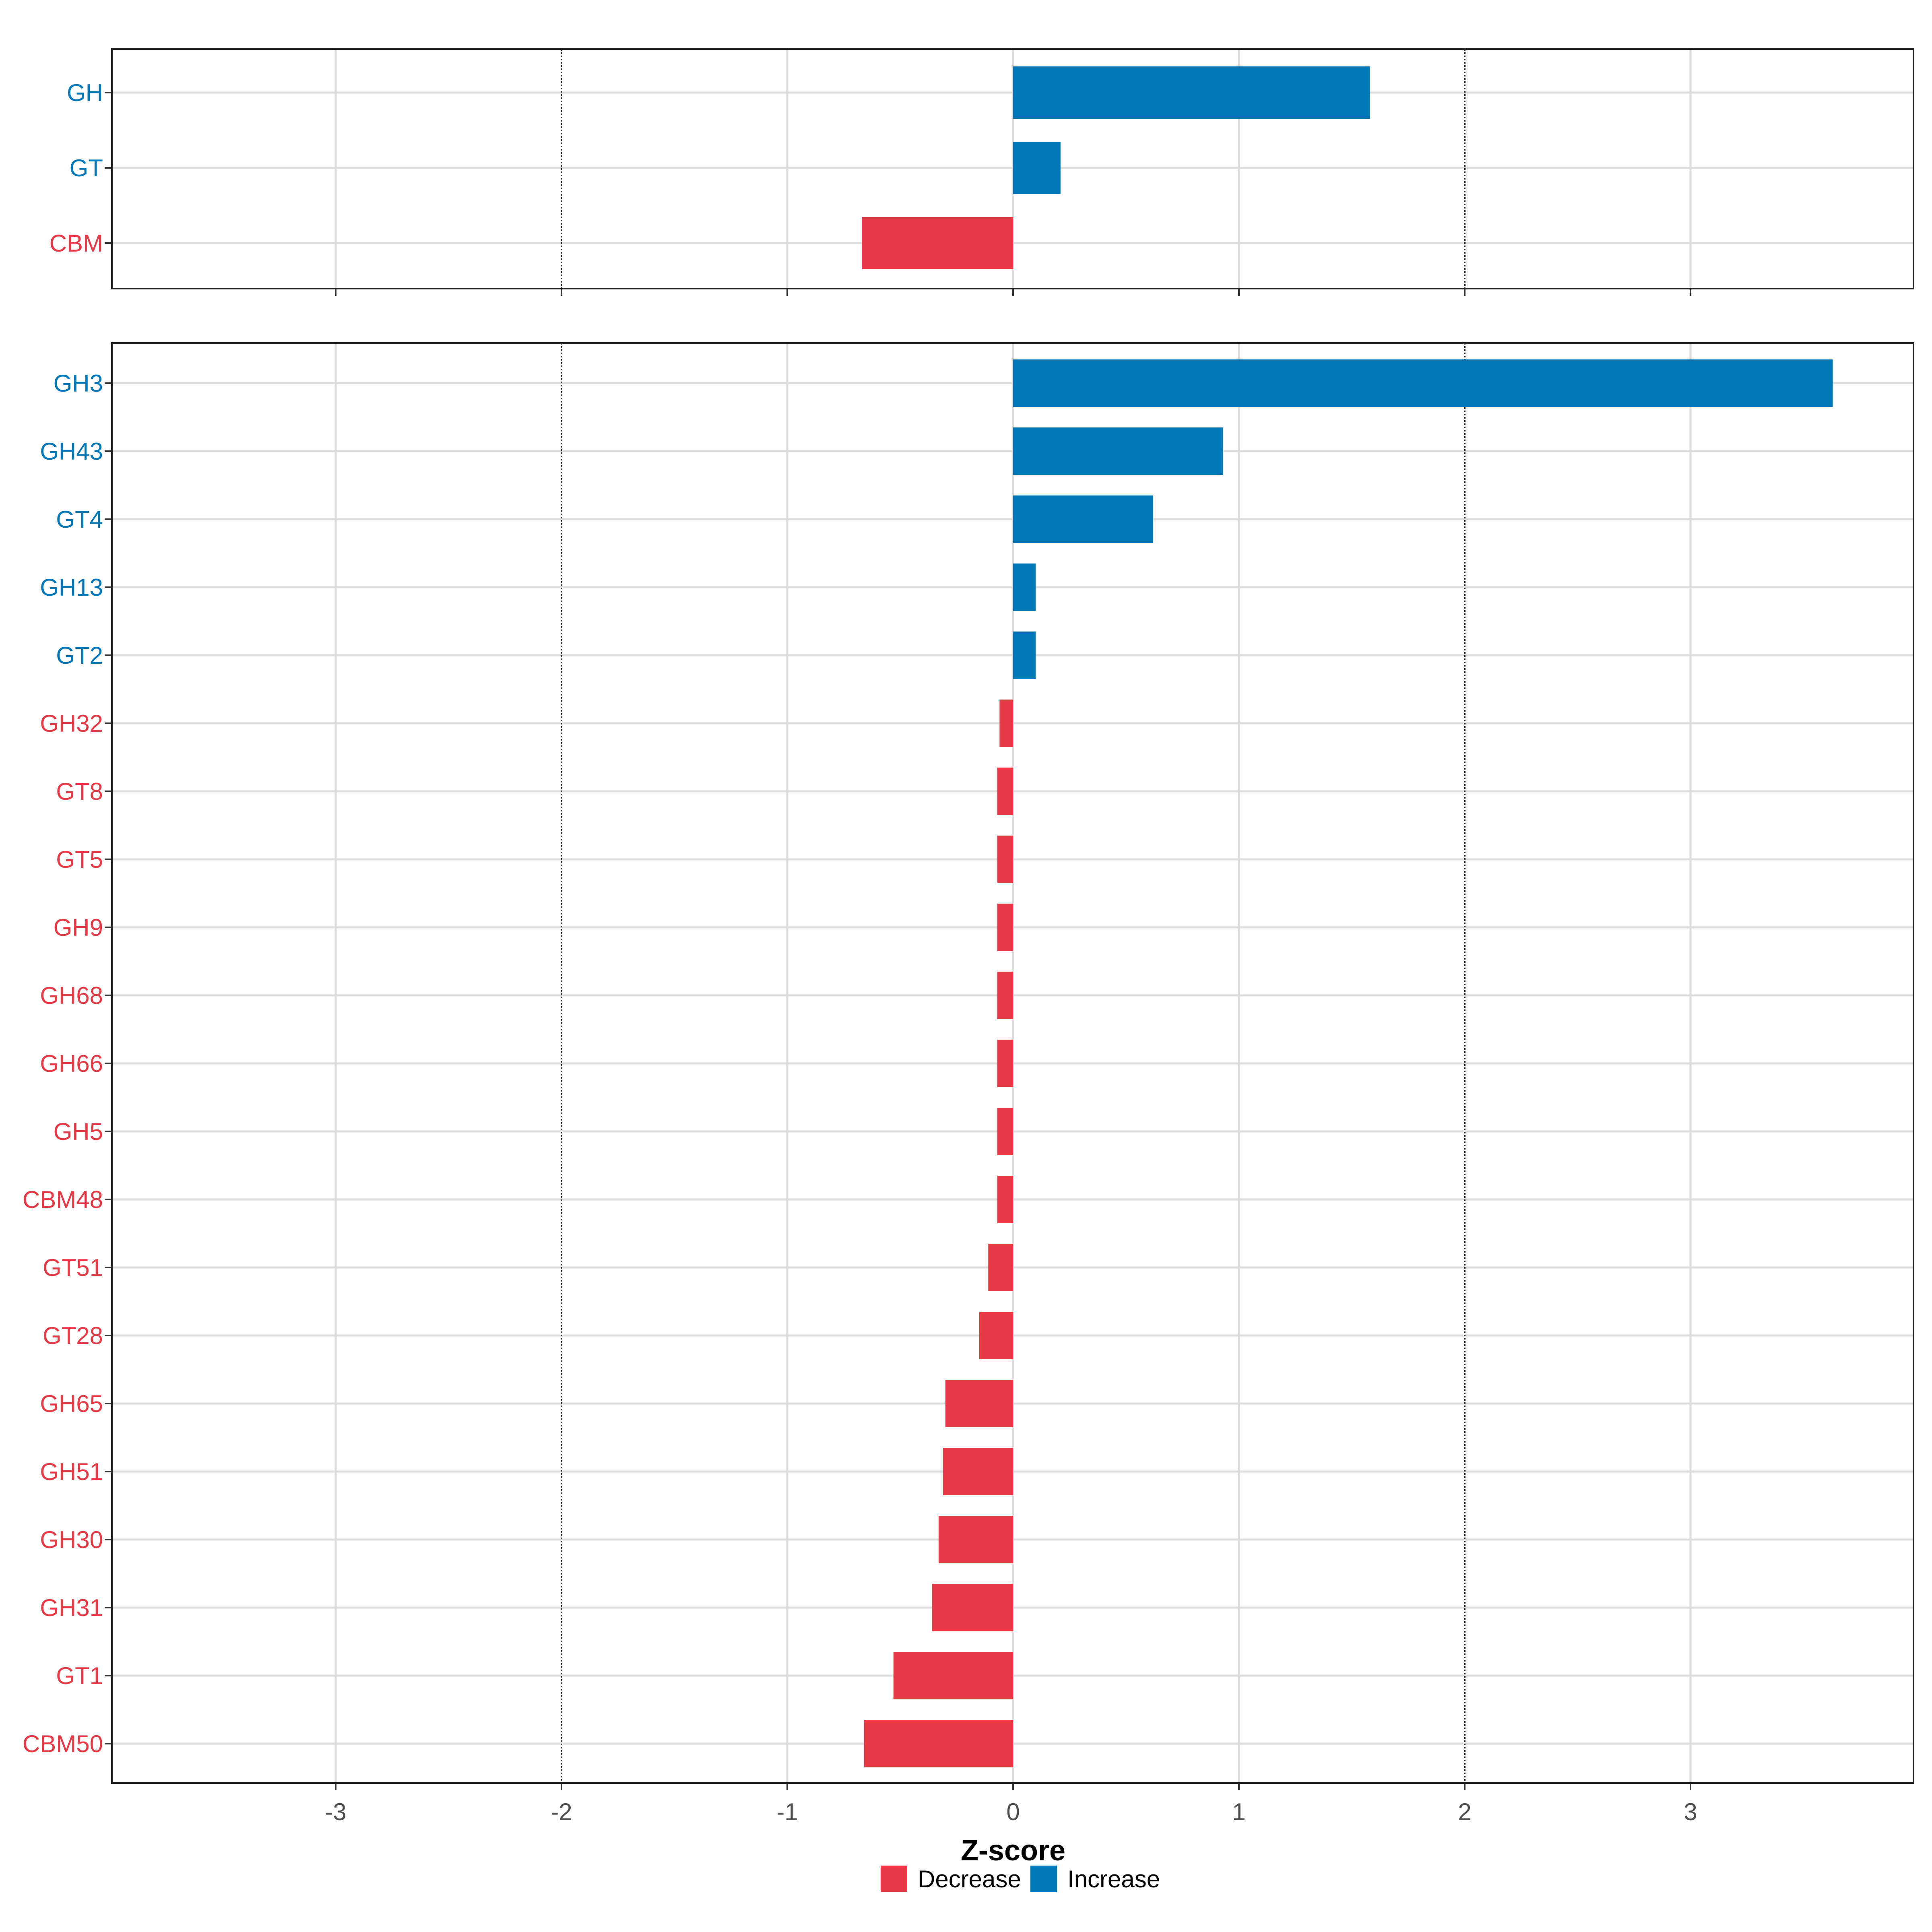 This screenshot has width=1932, height=1932. What do you see at coordinates (1005, 1199) in the screenshot?
I see `panel-2-bar-cbm48` at bounding box center [1005, 1199].